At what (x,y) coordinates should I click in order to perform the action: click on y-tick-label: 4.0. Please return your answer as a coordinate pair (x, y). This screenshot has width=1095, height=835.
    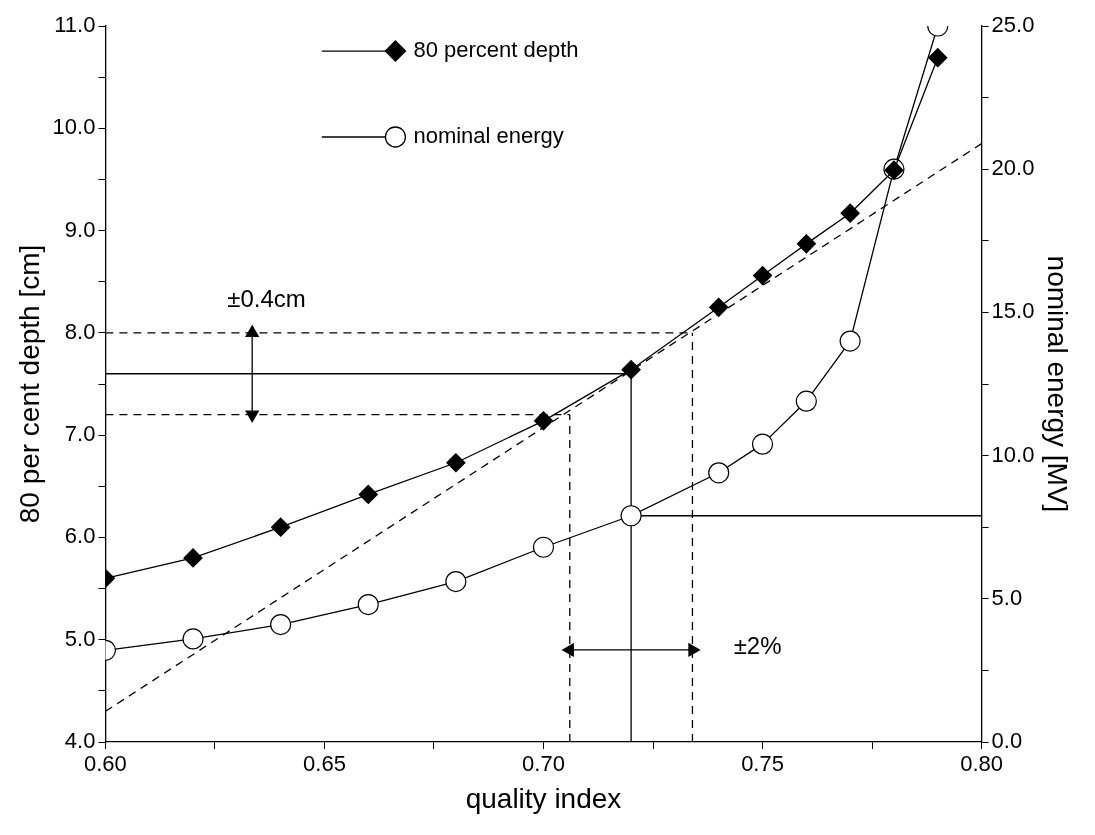
    Looking at the image, I should click on (80, 741).